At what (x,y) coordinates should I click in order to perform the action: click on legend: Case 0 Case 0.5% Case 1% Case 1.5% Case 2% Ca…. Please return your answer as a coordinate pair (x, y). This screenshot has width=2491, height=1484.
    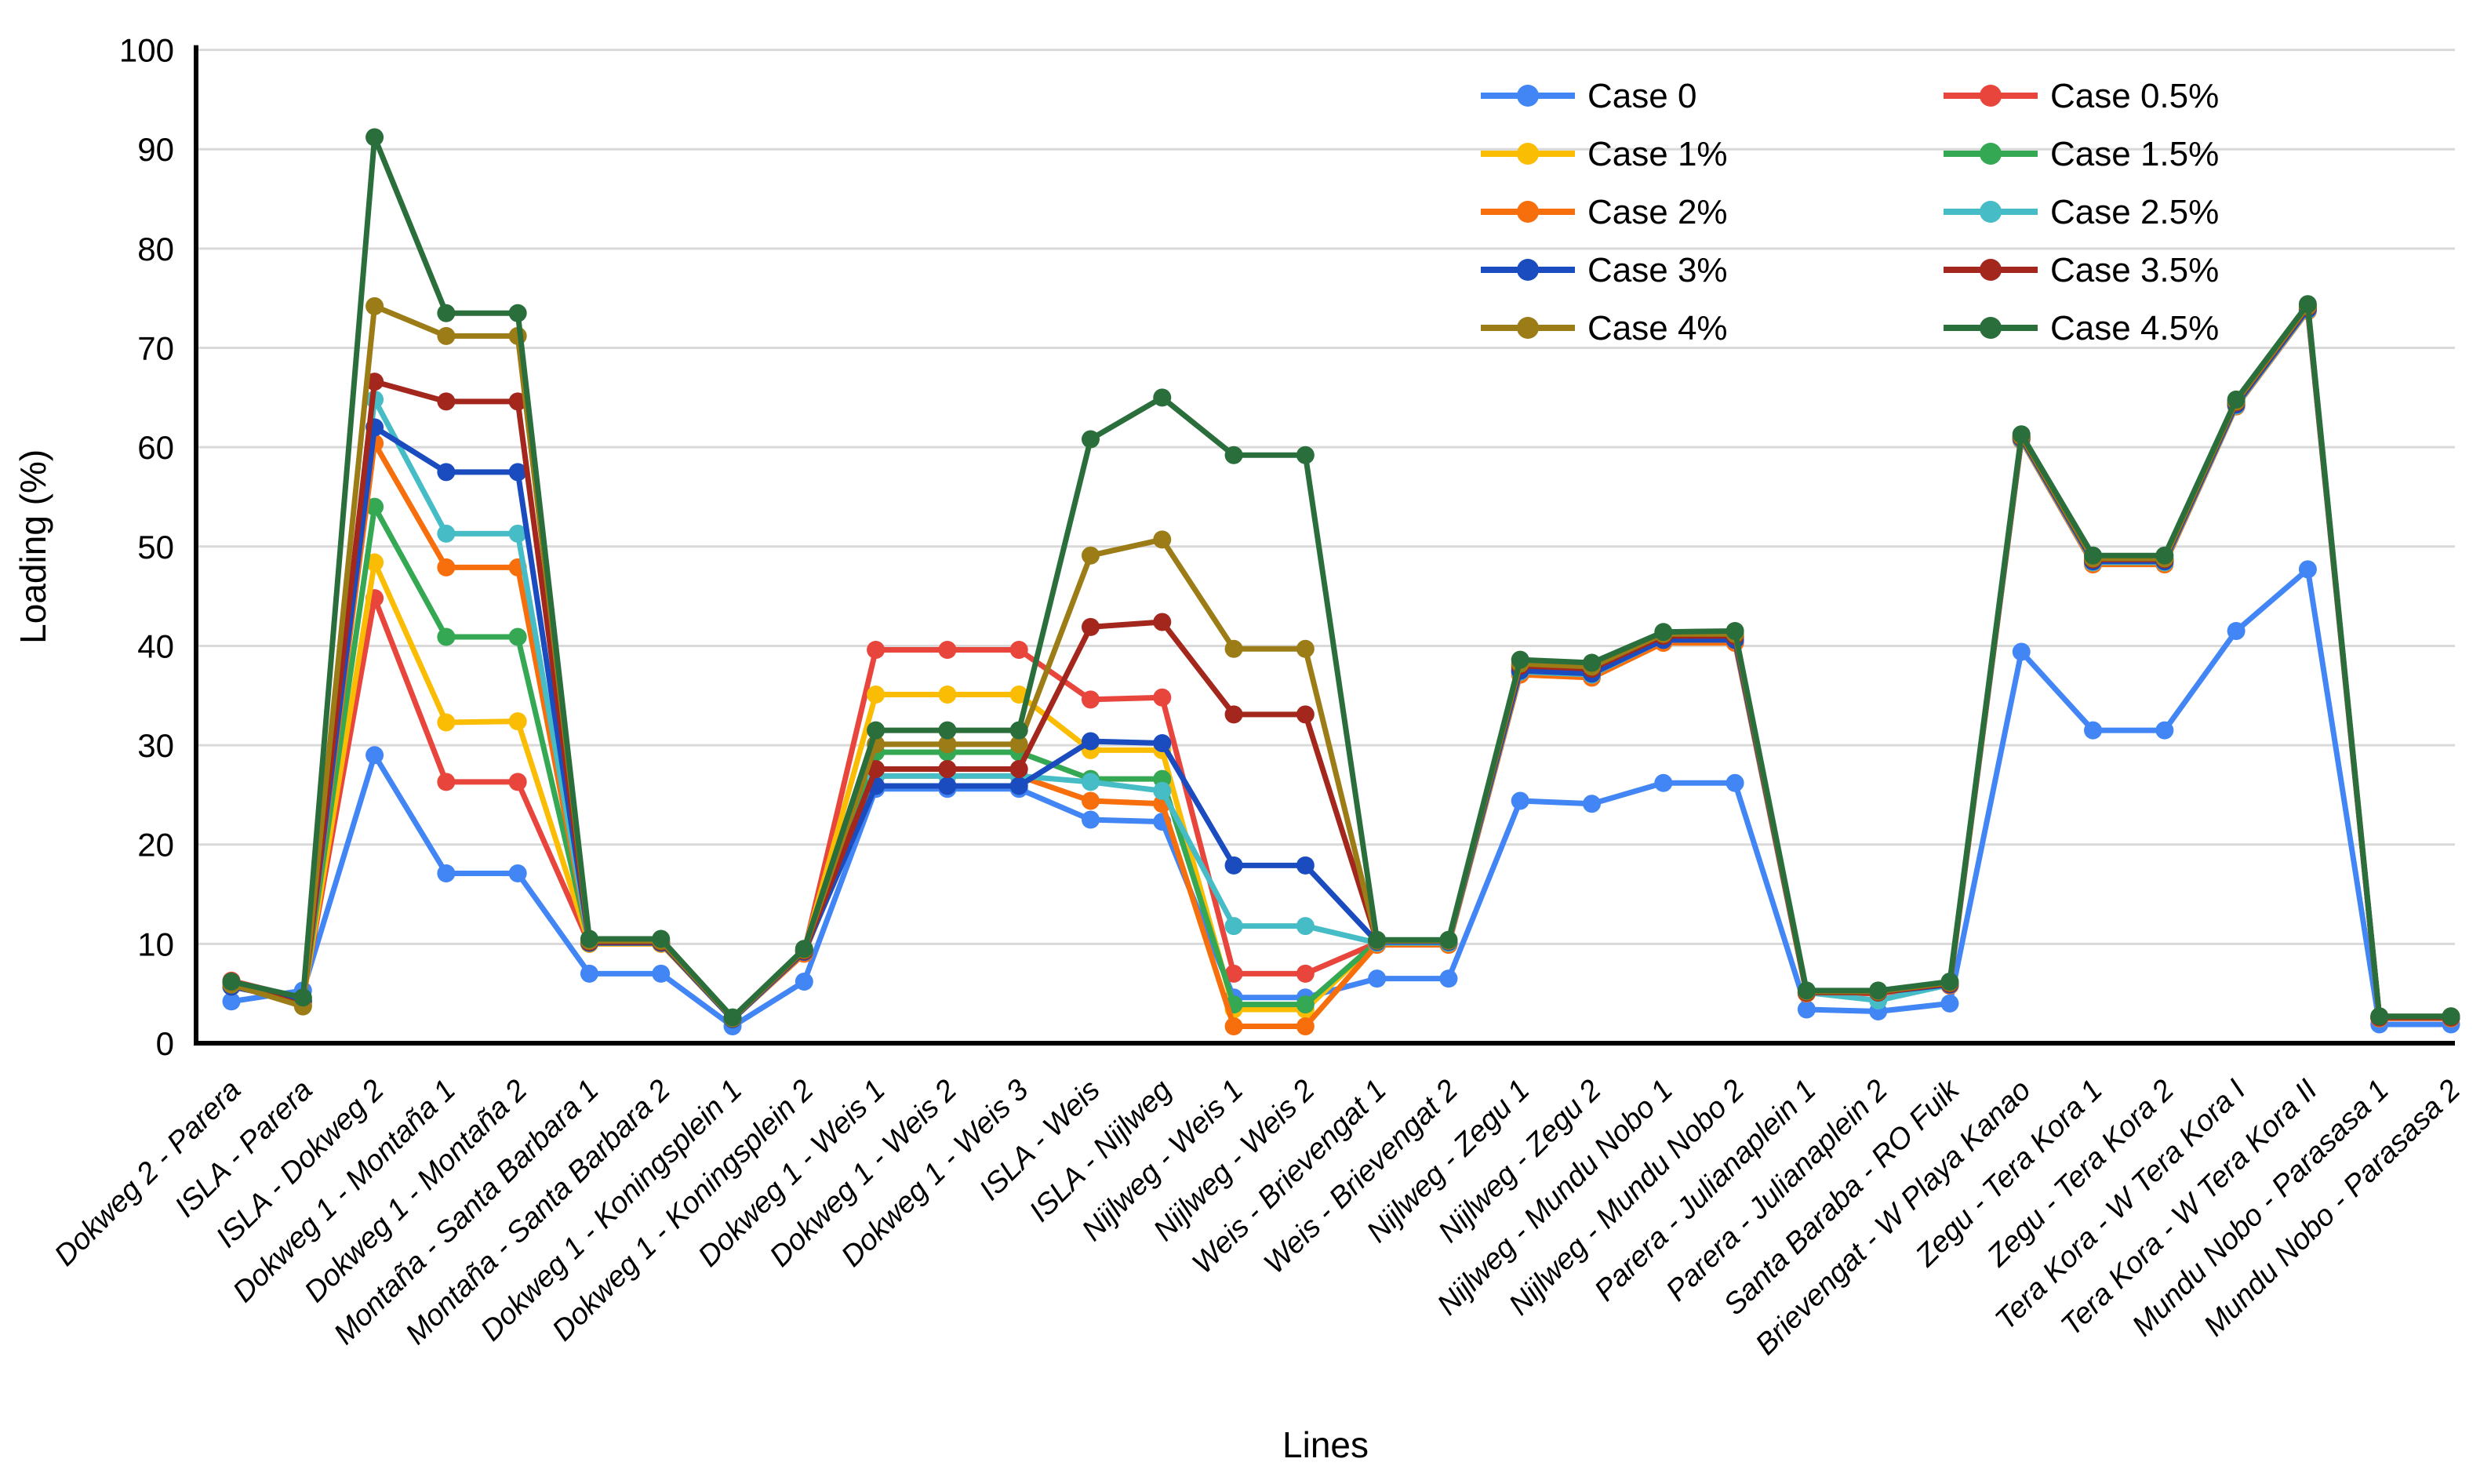
    Looking at the image, I should click on (1850, 212).